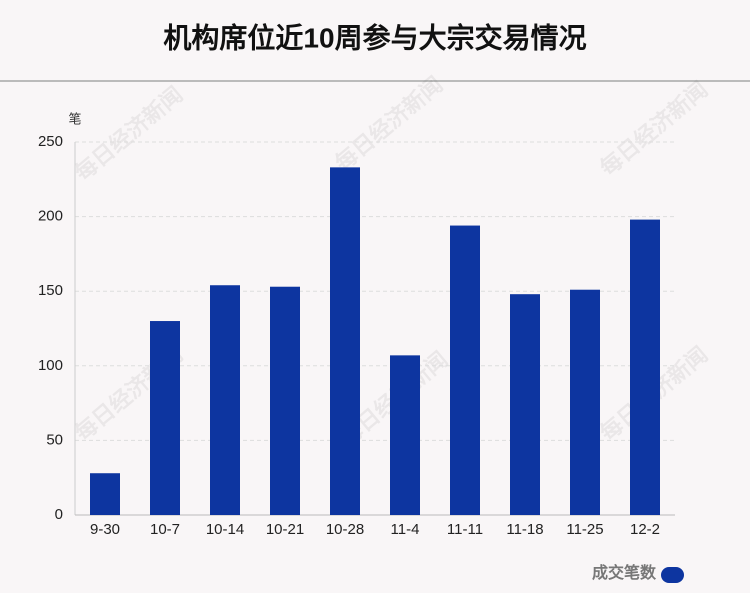 This screenshot has height=593, width=750. What do you see at coordinates (624, 572) in the screenshot?
I see `legend-label: 成交笔数` at bounding box center [624, 572].